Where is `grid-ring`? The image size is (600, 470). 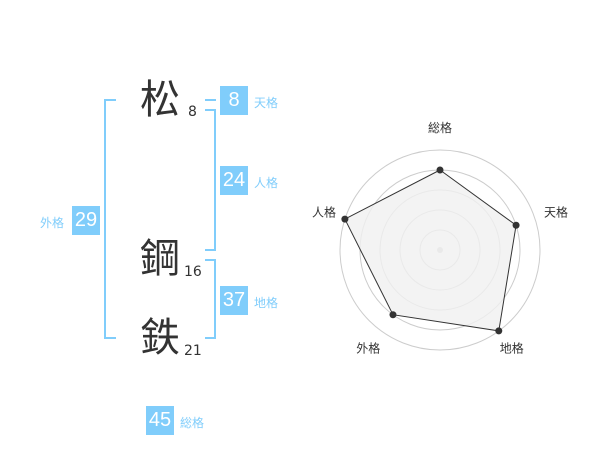
grid-ring is located at coordinates (440, 250).